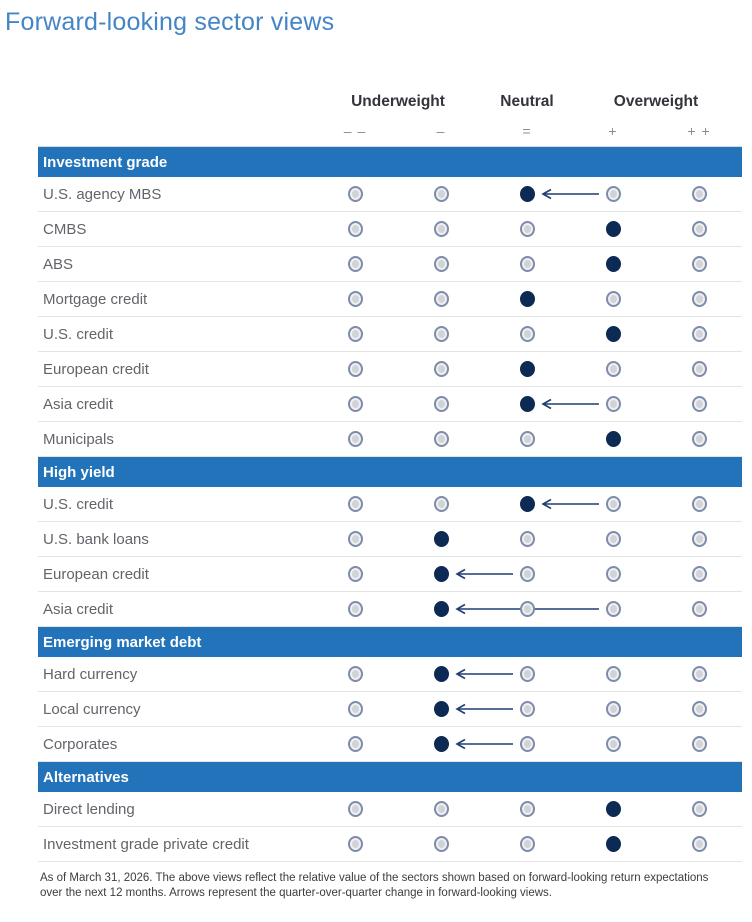 This screenshot has width=752, height=922. Describe the element at coordinates (65, 229) in the screenshot. I see `sector-label: CMBS` at that location.